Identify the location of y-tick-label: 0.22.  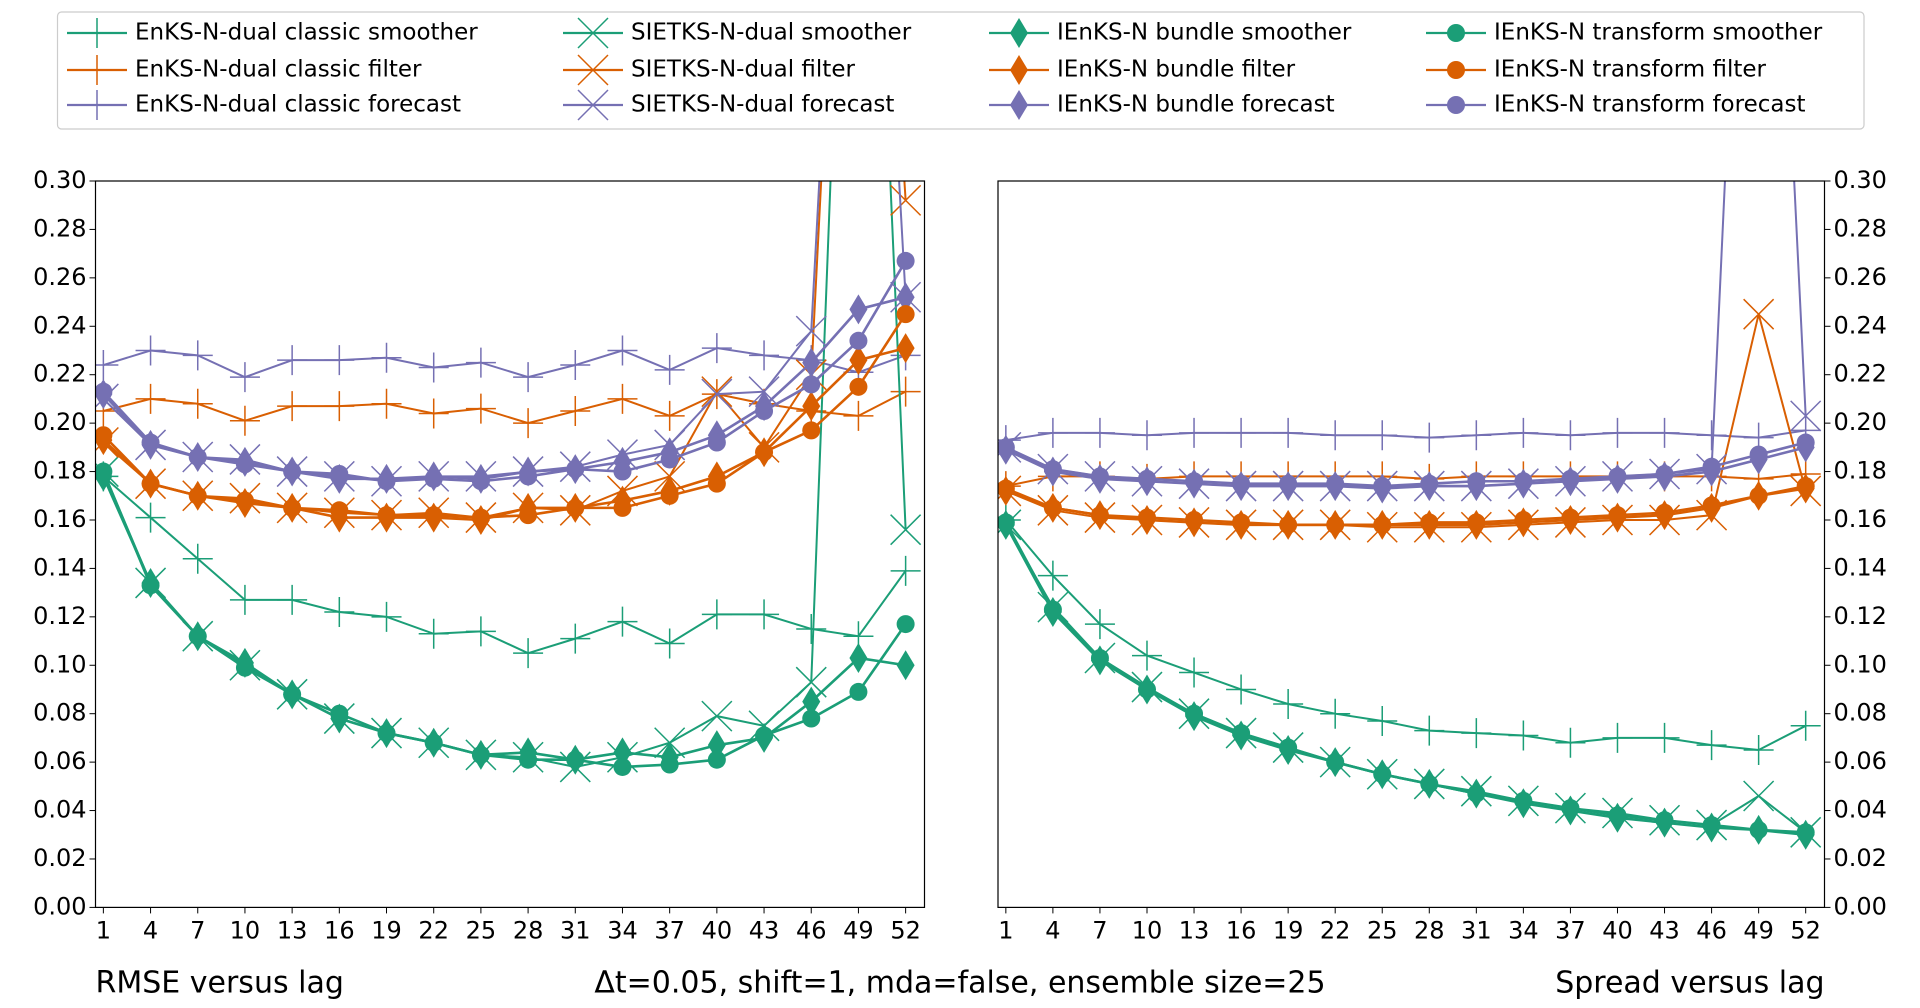
(1860, 374).